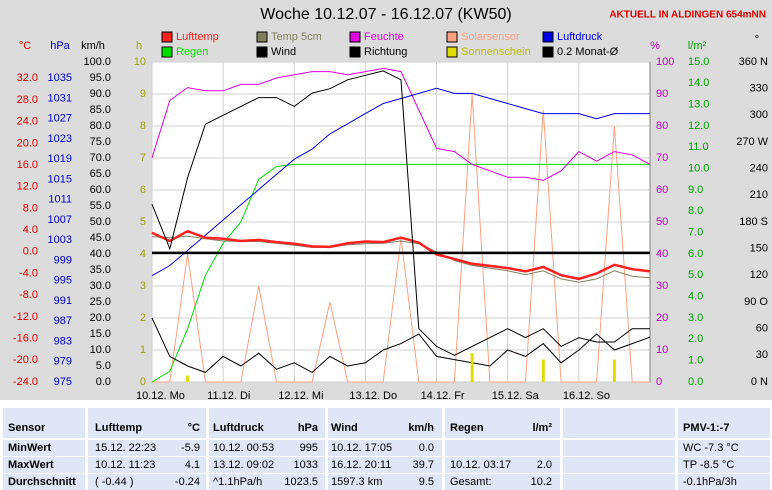 The width and height of the screenshot is (772, 490). What do you see at coordinates (63, 301) in the screenshot?
I see `y-tick-label: 991` at bounding box center [63, 301].